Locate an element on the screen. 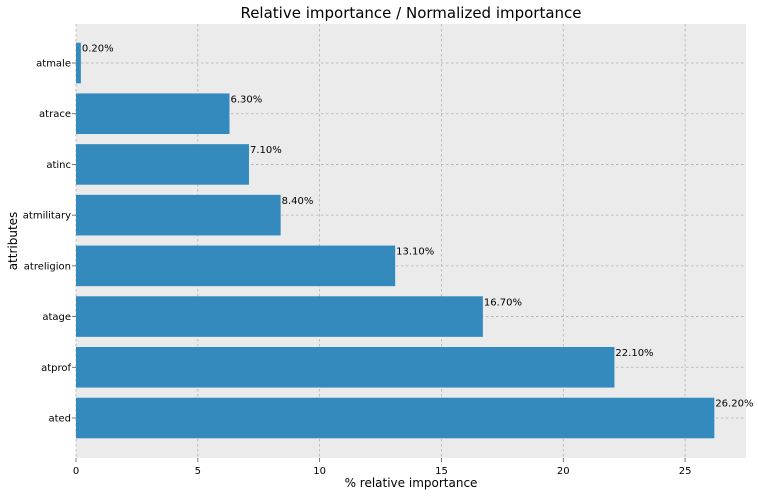 The width and height of the screenshot is (758, 496). y-tick-label: atreligion is located at coordinates (47, 266).